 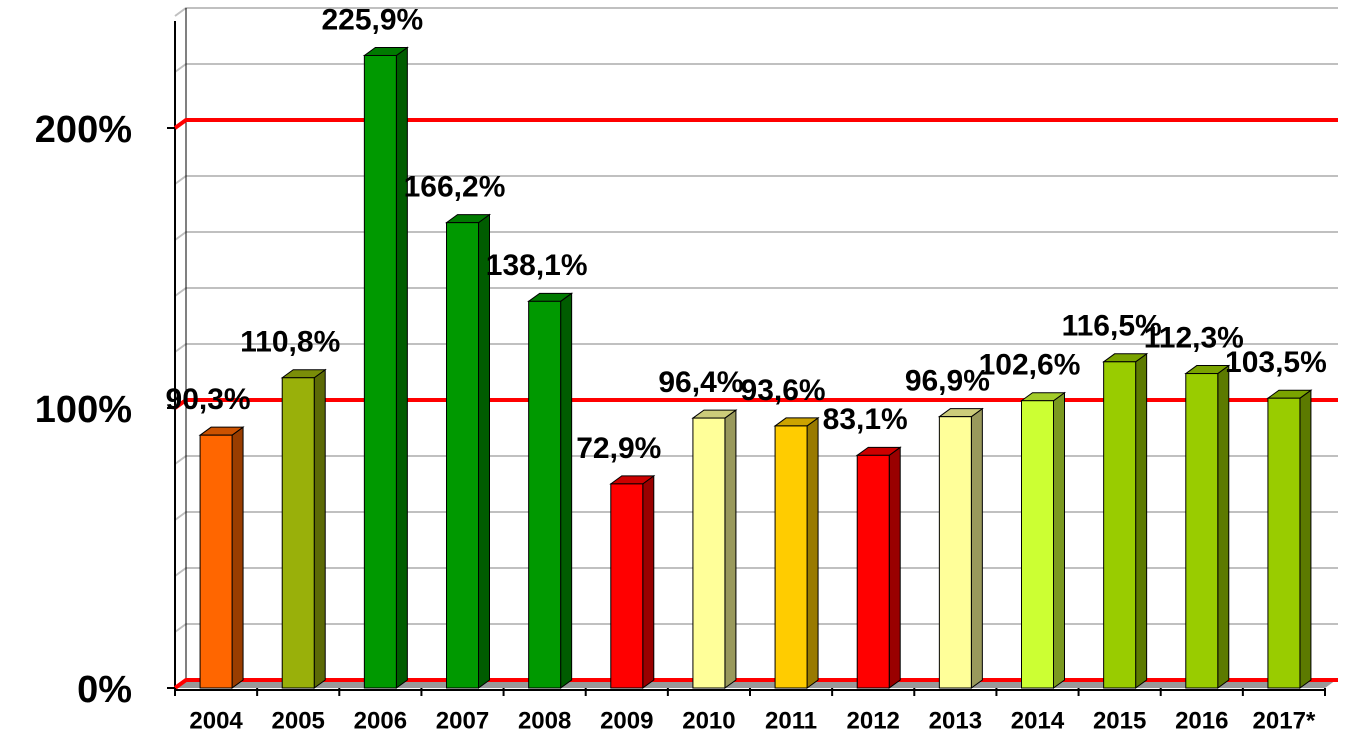 I want to click on data-label: 110,8%, so click(x=290, y=342).